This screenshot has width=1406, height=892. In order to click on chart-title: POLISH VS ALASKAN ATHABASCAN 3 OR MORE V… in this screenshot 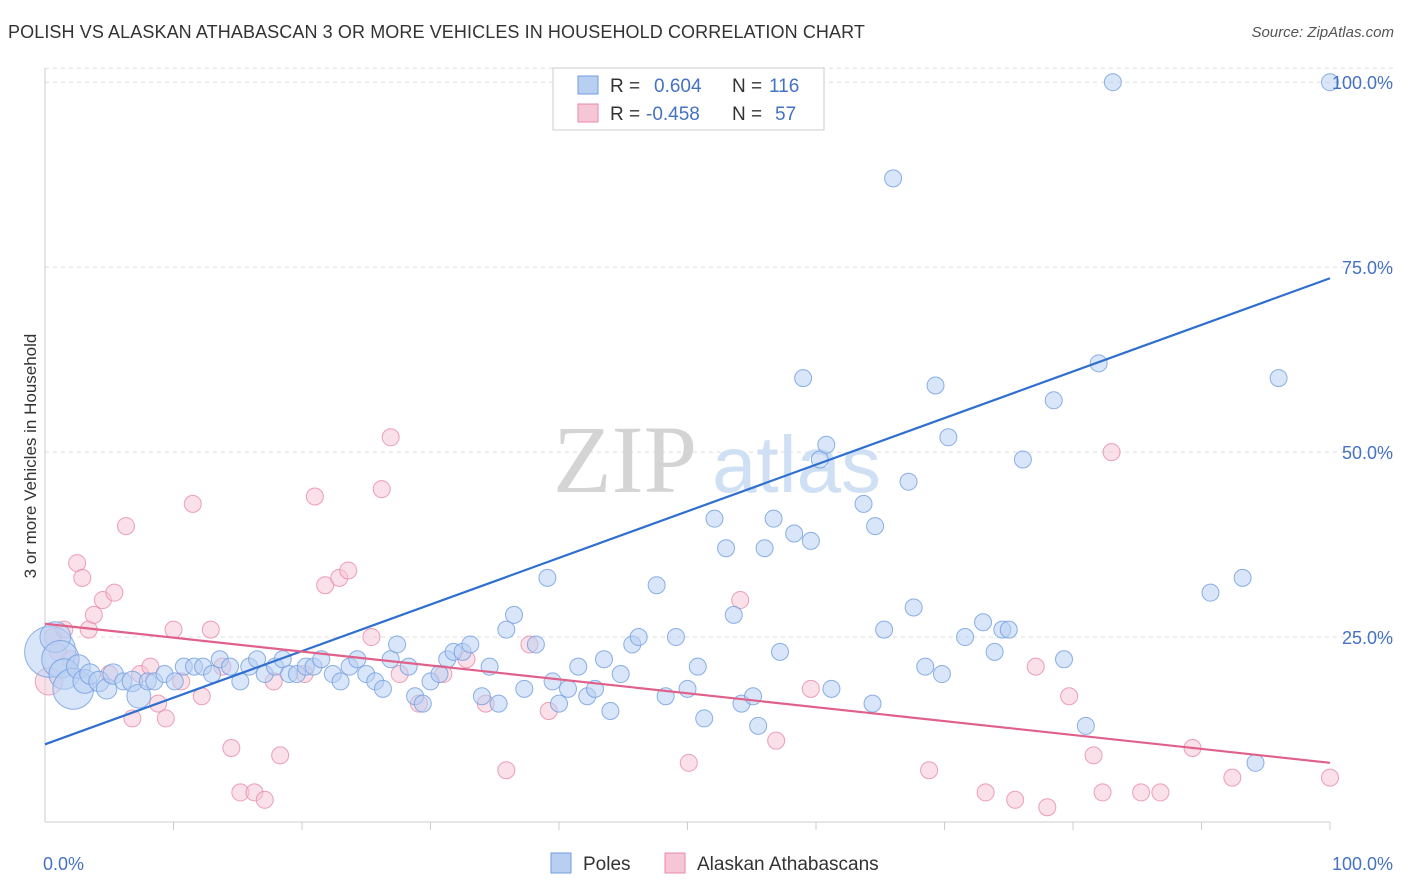, I will do `click(437, 32)`.